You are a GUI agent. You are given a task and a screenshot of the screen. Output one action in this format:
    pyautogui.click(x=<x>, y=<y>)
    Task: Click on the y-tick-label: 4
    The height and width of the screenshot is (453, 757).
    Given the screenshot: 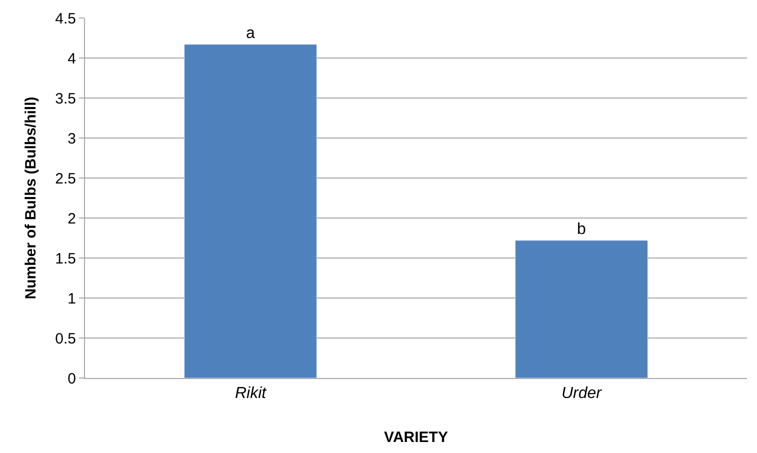 What is the action you would take?
    pyautogui.click(x=72, y=59)
    